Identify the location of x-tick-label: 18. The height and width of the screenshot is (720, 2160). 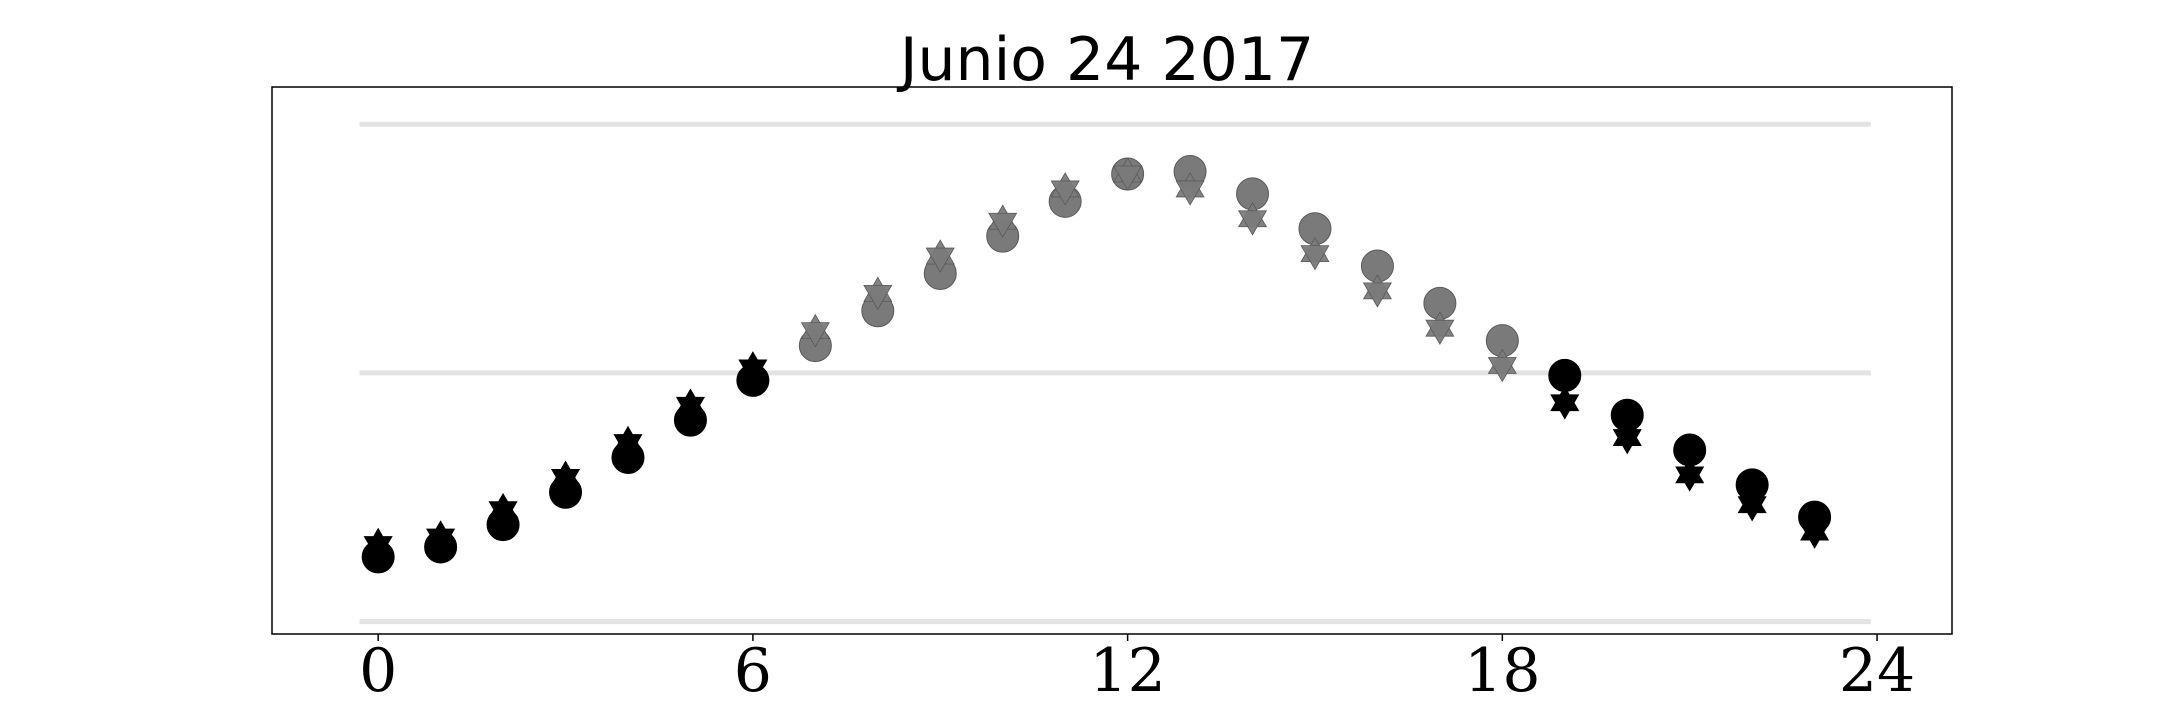
(1502, 671).